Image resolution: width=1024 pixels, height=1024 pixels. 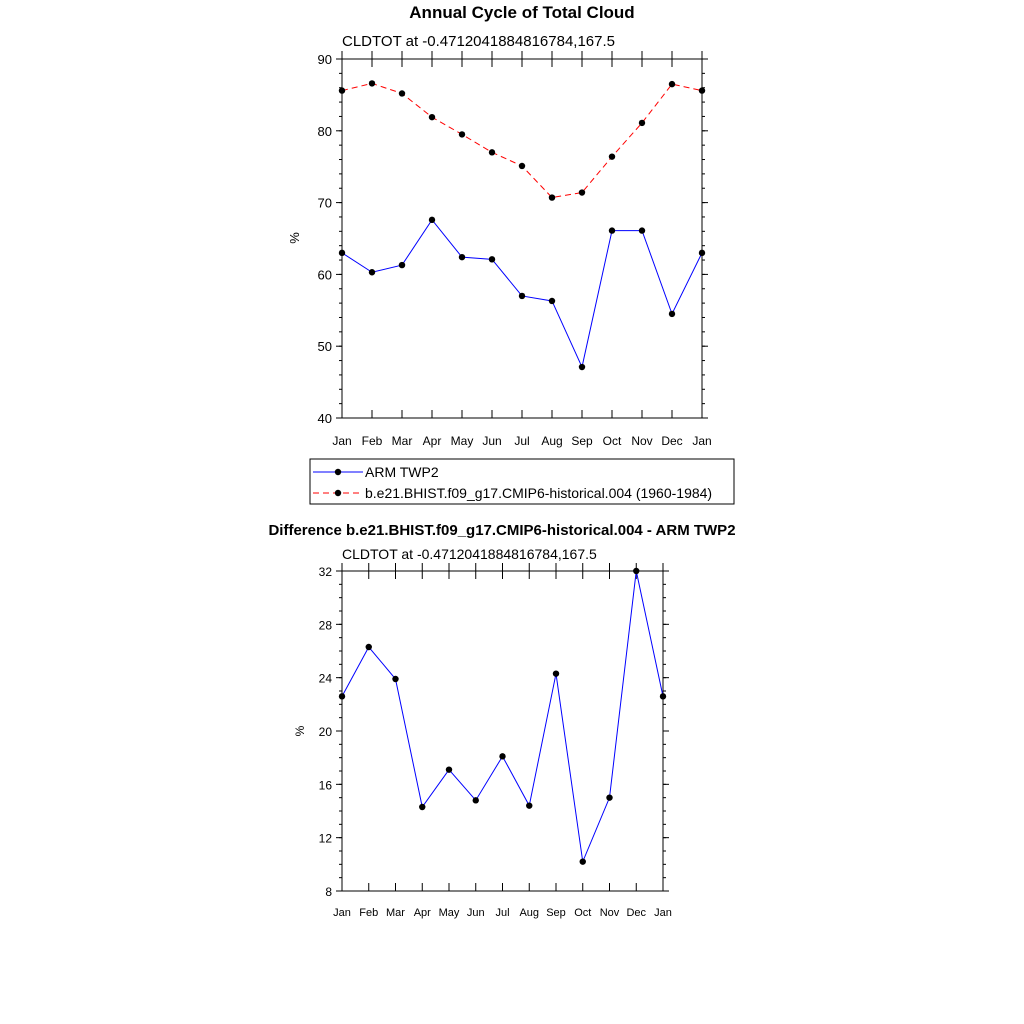 I want to click on chart1-title: Annual Cycle of Total Cloud, so click(x=521, y=12).